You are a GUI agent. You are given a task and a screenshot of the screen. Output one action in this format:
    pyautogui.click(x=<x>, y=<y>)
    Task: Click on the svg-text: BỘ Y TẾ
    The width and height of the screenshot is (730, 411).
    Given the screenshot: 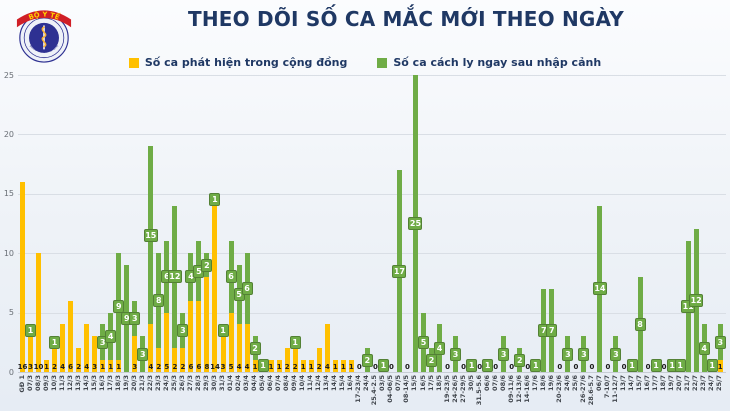 What is the action you would take?
    pyautogui.click(x=44, y=16)
    